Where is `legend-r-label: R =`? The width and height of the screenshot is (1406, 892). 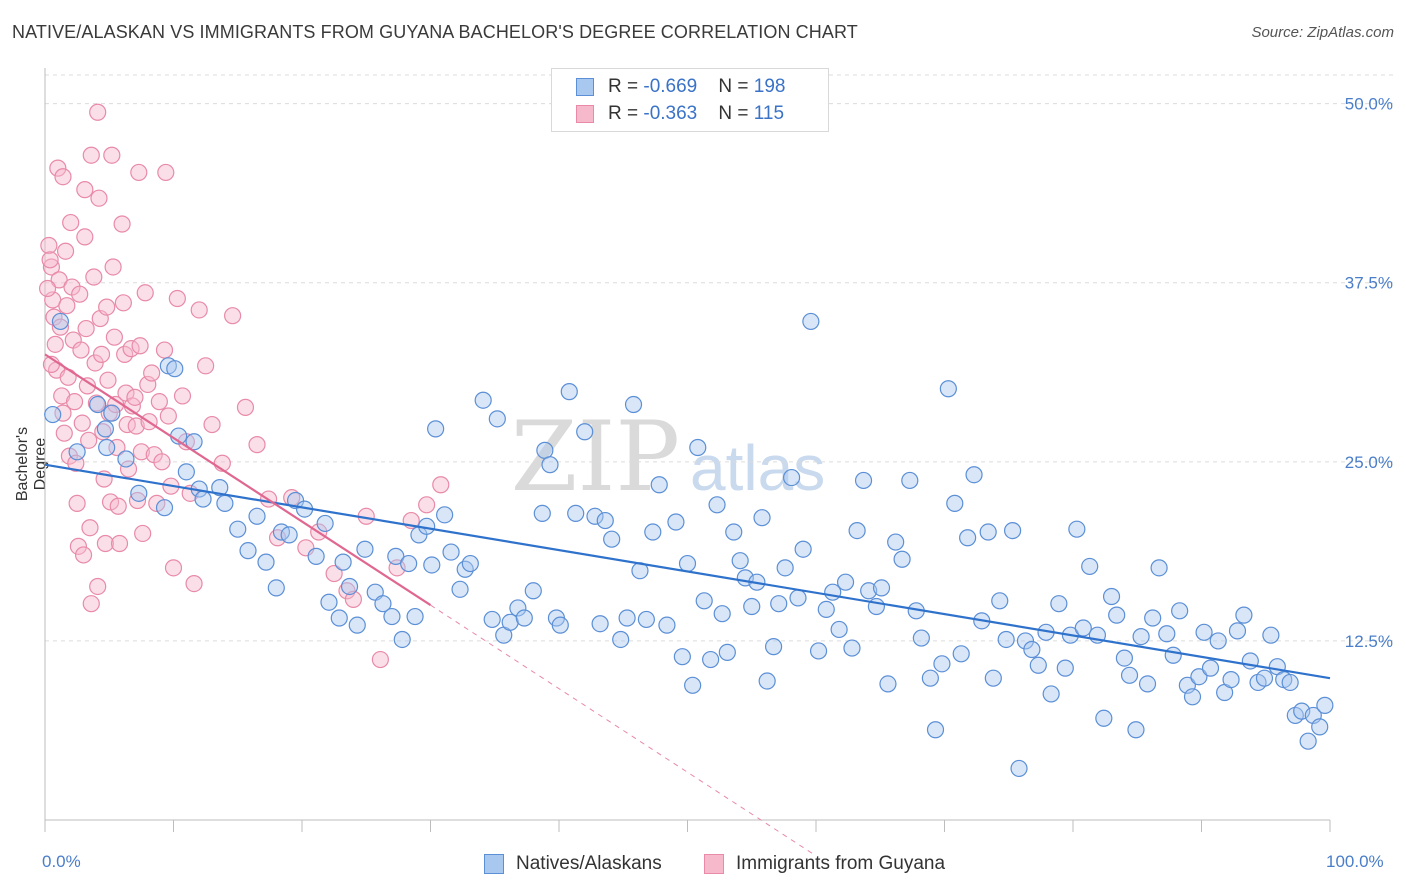
legend-r-label: R = is located at coordinates (626, 86).